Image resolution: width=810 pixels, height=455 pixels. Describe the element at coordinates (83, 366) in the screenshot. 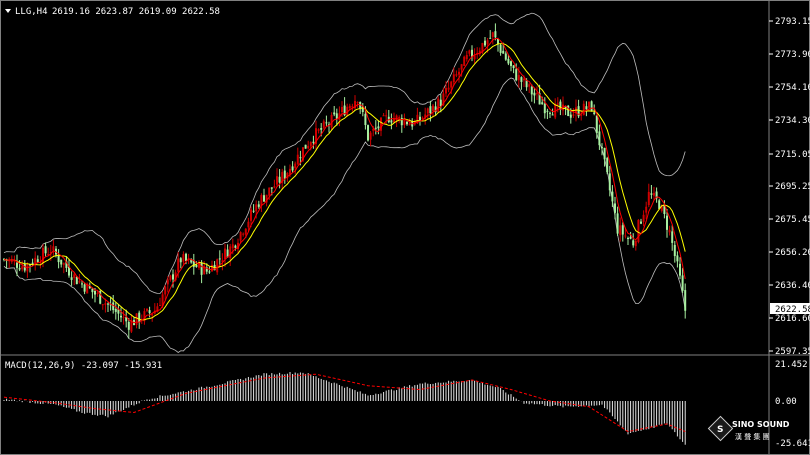

I see `macd-label: MACD(12,26,9) -23.097 -15.931` at that location.